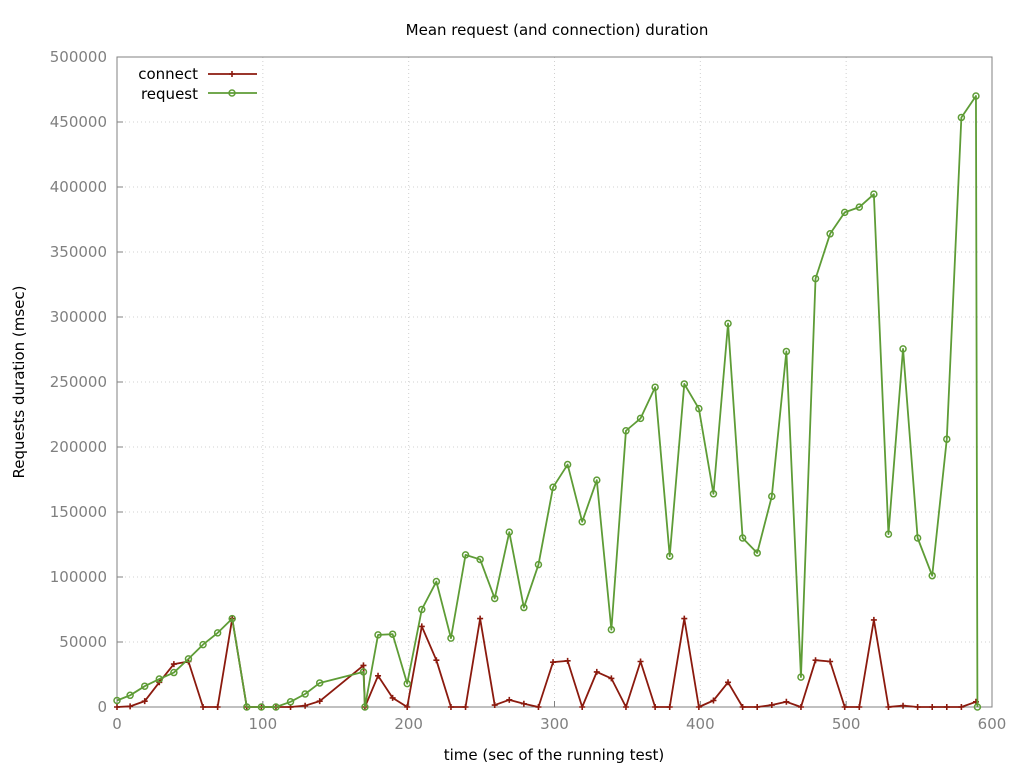  I want to click on legend-label-connect: connect, so click(168, 74).